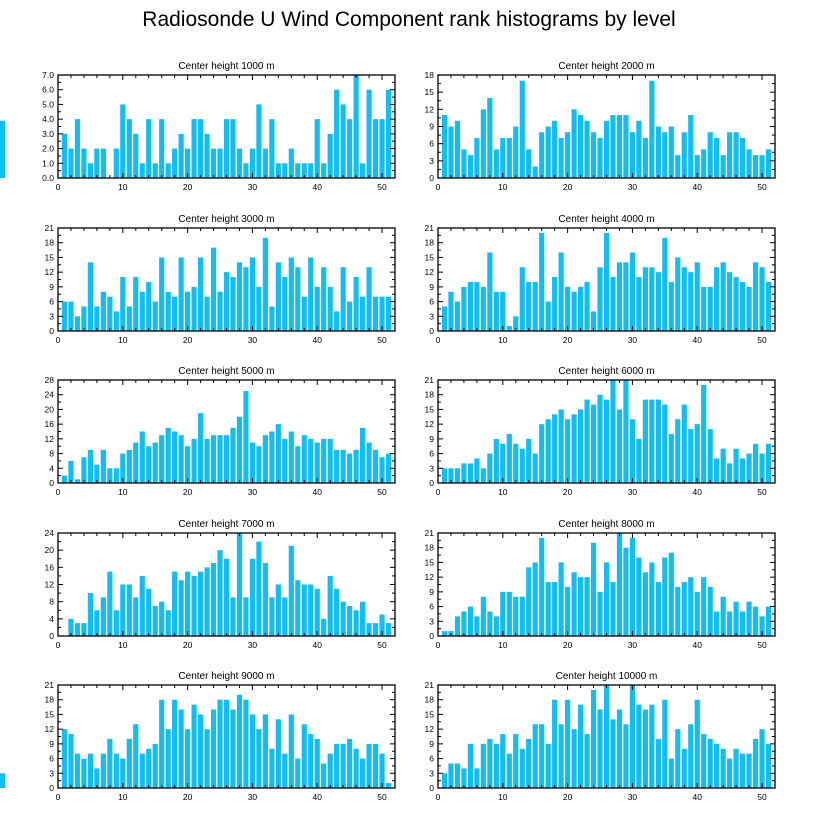 This screenshot has width=818, height=824. Describe the element at coordinates (606, 219) in the screenshot. I see `panel-title: Center height 4000 m` at that location.